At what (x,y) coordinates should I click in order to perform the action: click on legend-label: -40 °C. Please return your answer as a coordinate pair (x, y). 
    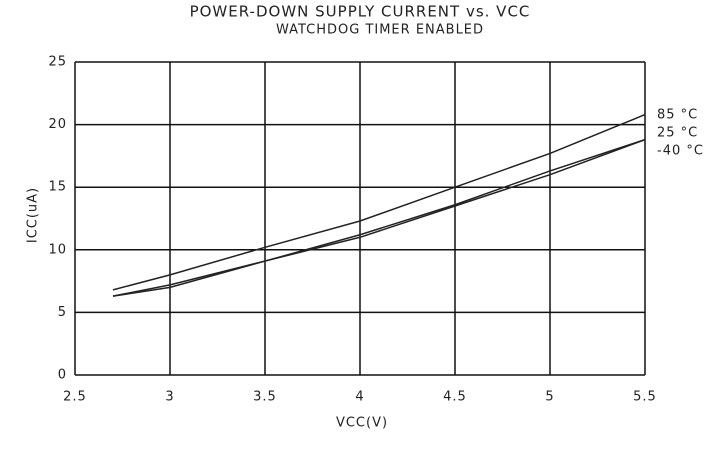
    Looking at the image, I should click on (680, 151).